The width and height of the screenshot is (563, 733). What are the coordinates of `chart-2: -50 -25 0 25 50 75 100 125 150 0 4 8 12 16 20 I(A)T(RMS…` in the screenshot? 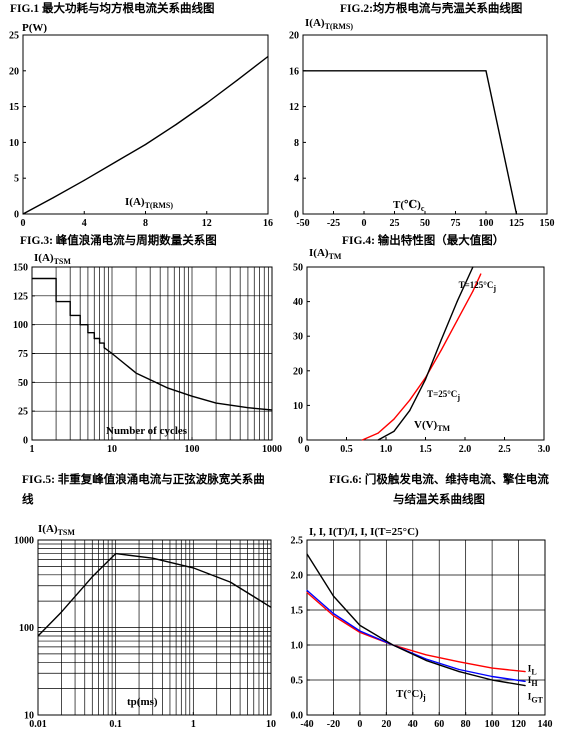 It's located at (422, 123).